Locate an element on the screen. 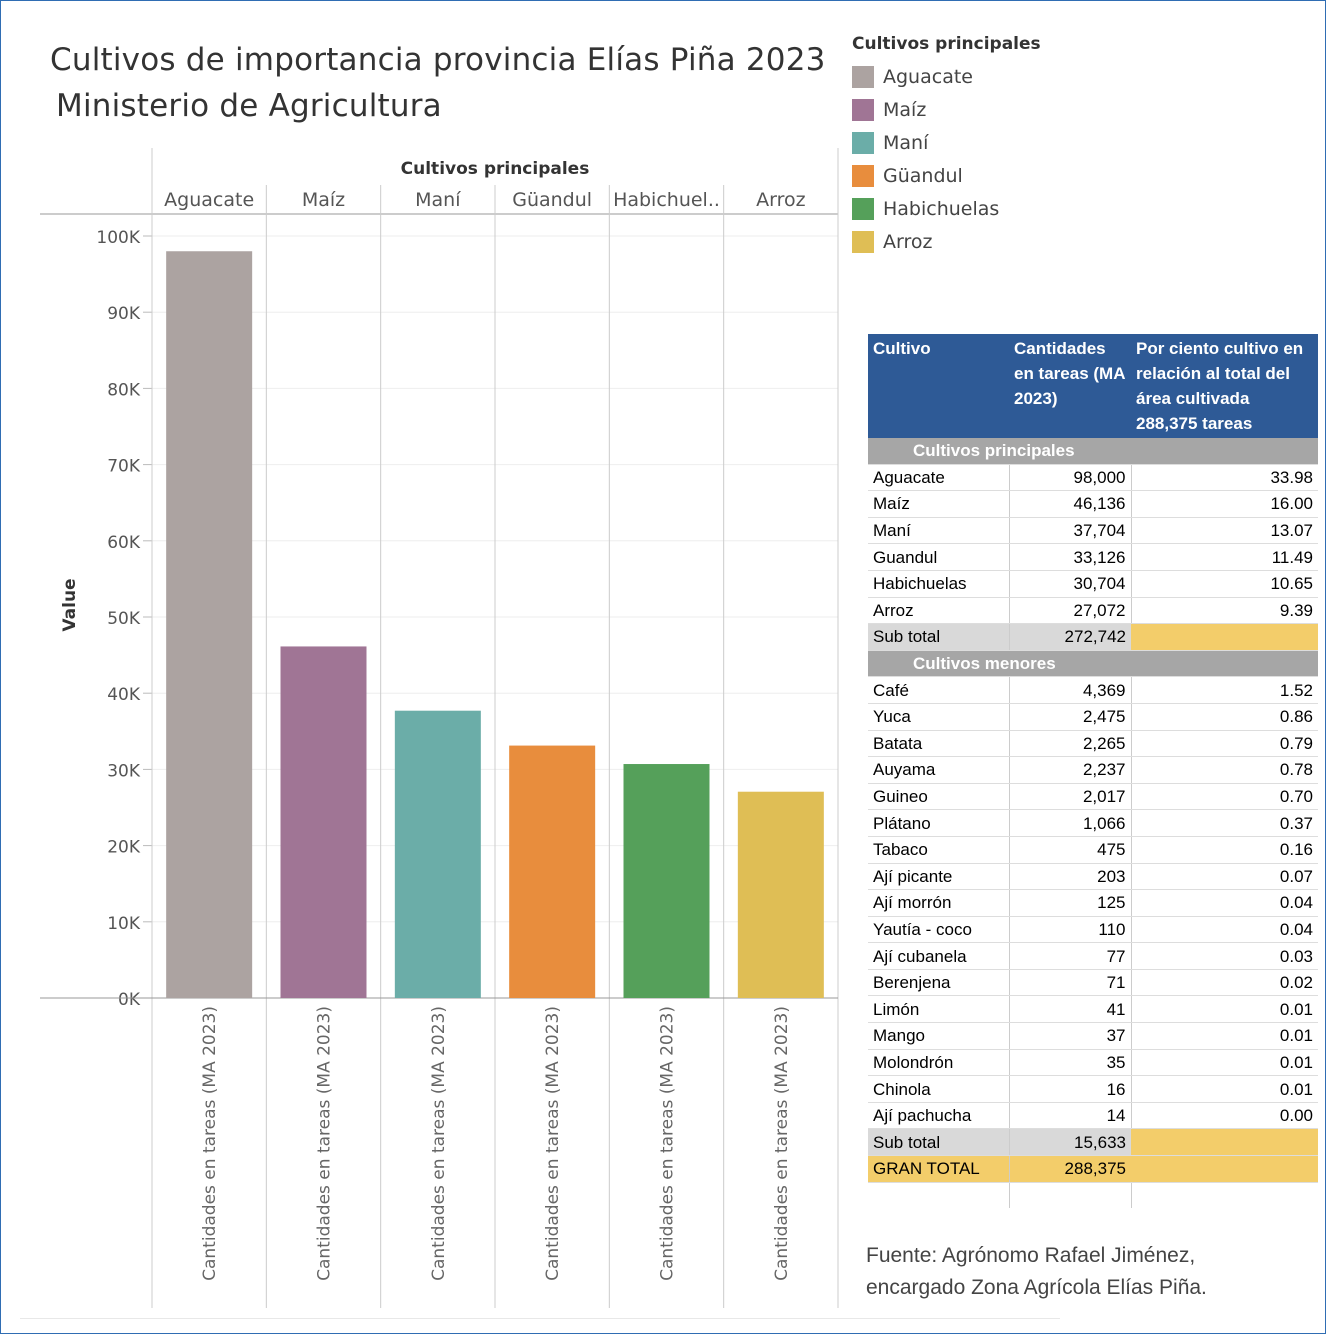  legend-label: Habichuelas is located at coordinates (941, 208).